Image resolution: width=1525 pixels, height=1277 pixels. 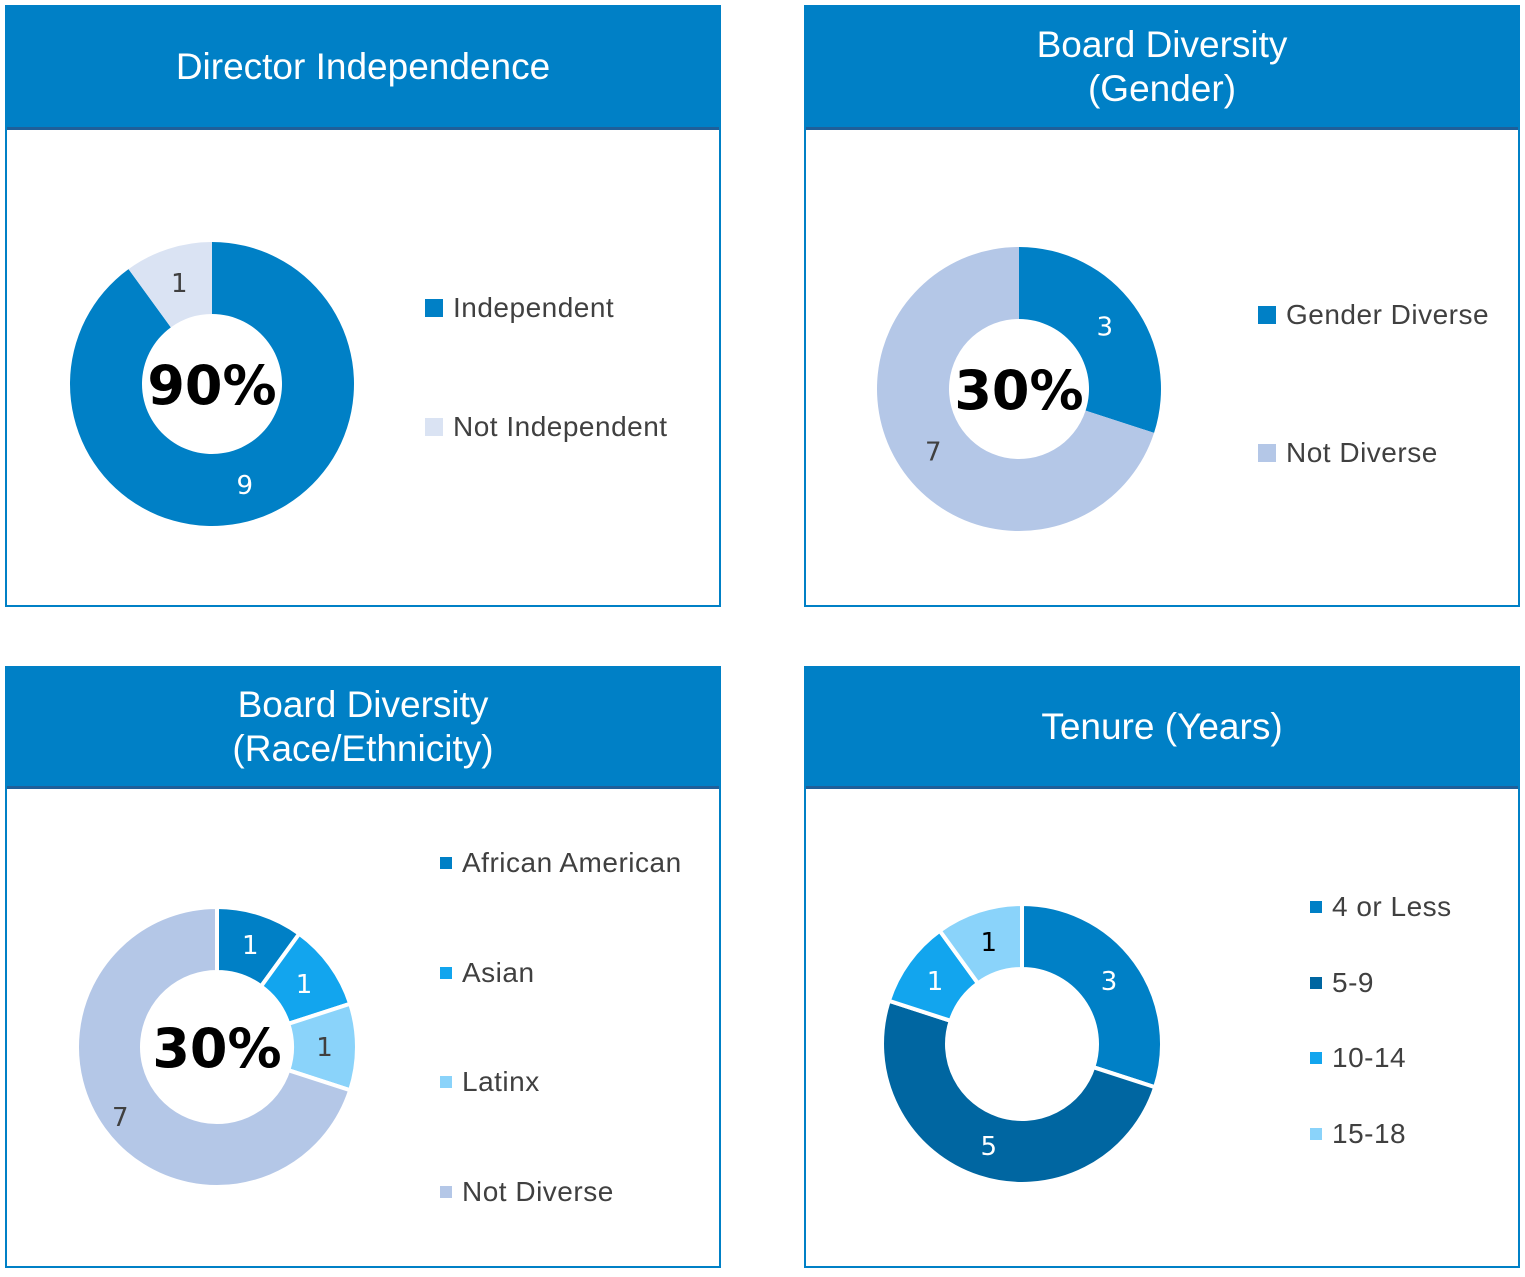 I want to click on legend-item: 15-18, so click(x=1358, y=1134).